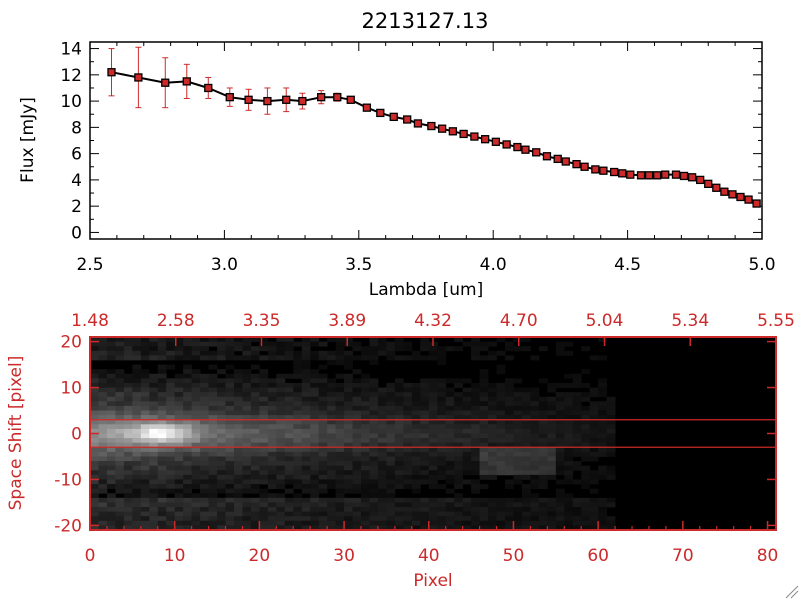  Describe the element at coordinates (792, 592) in the screenshot. I see `resize-grip-icon` at that location.